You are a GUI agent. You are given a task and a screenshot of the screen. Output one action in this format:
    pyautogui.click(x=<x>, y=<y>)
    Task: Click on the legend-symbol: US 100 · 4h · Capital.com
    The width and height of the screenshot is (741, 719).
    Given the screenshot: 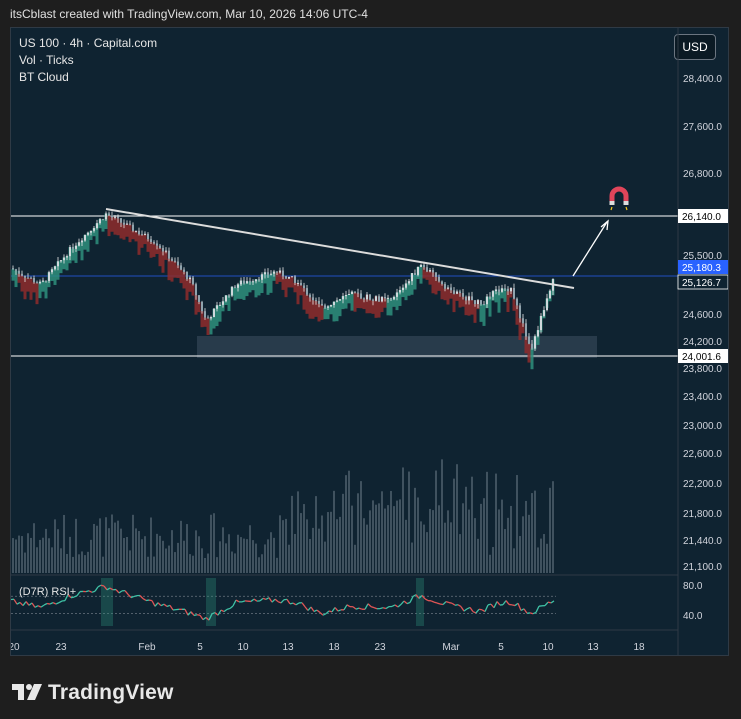 What is the action you would take?
    pyautogui.click(x=88, y=43)
    